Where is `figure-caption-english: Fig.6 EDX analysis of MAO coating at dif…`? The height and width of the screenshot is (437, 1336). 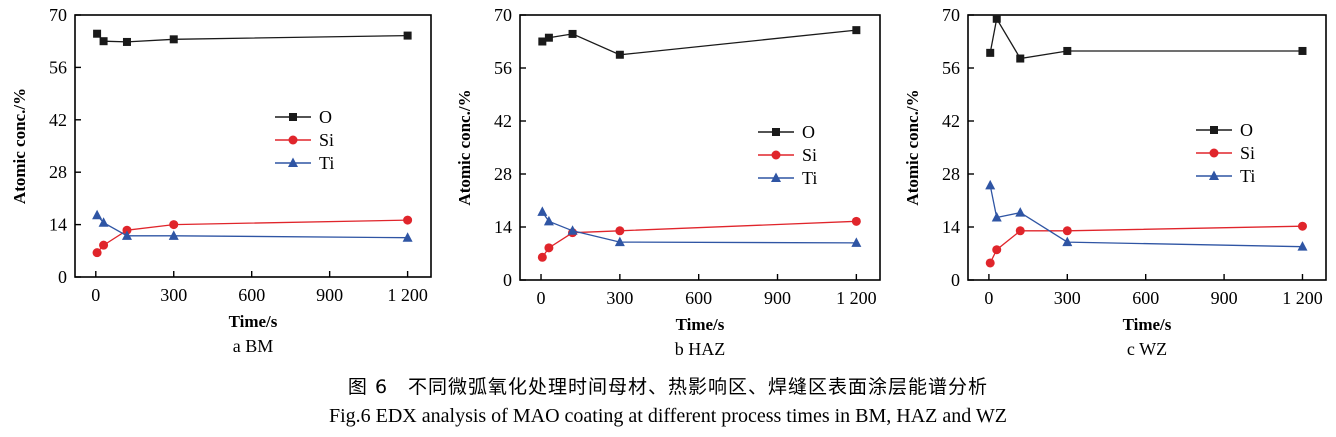
figure-caption-english: Fig.6 EDX analysis of MAO coating at dif… is located at coordinates (668, 416).